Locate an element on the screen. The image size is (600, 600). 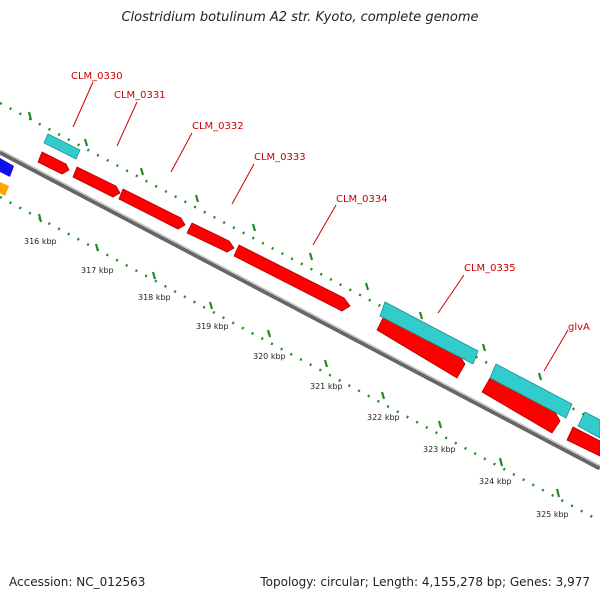
feature-cyan-right is located at coordinates (588, 425).